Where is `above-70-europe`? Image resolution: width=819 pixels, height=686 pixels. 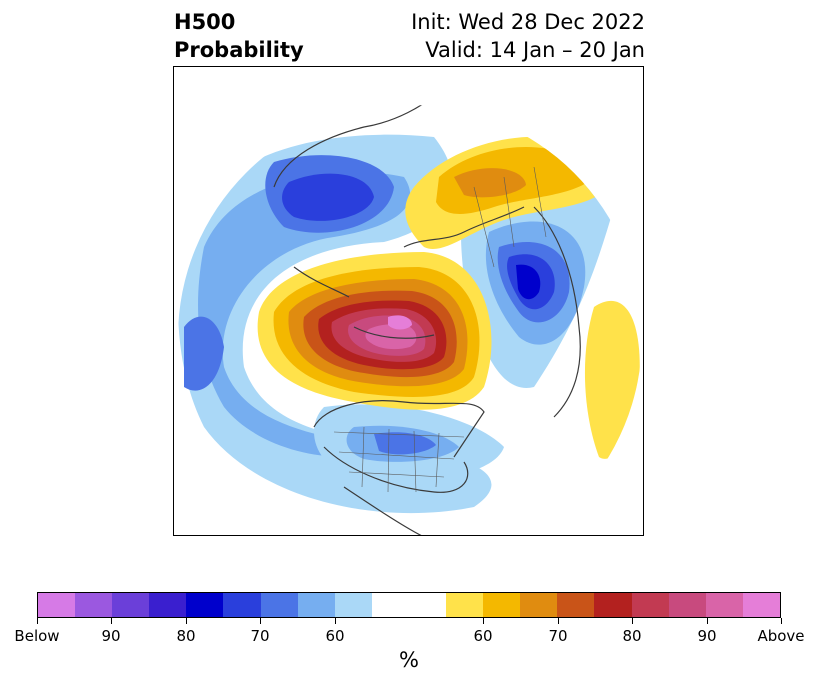
above-70-europe is located at coordinates (490, 183).